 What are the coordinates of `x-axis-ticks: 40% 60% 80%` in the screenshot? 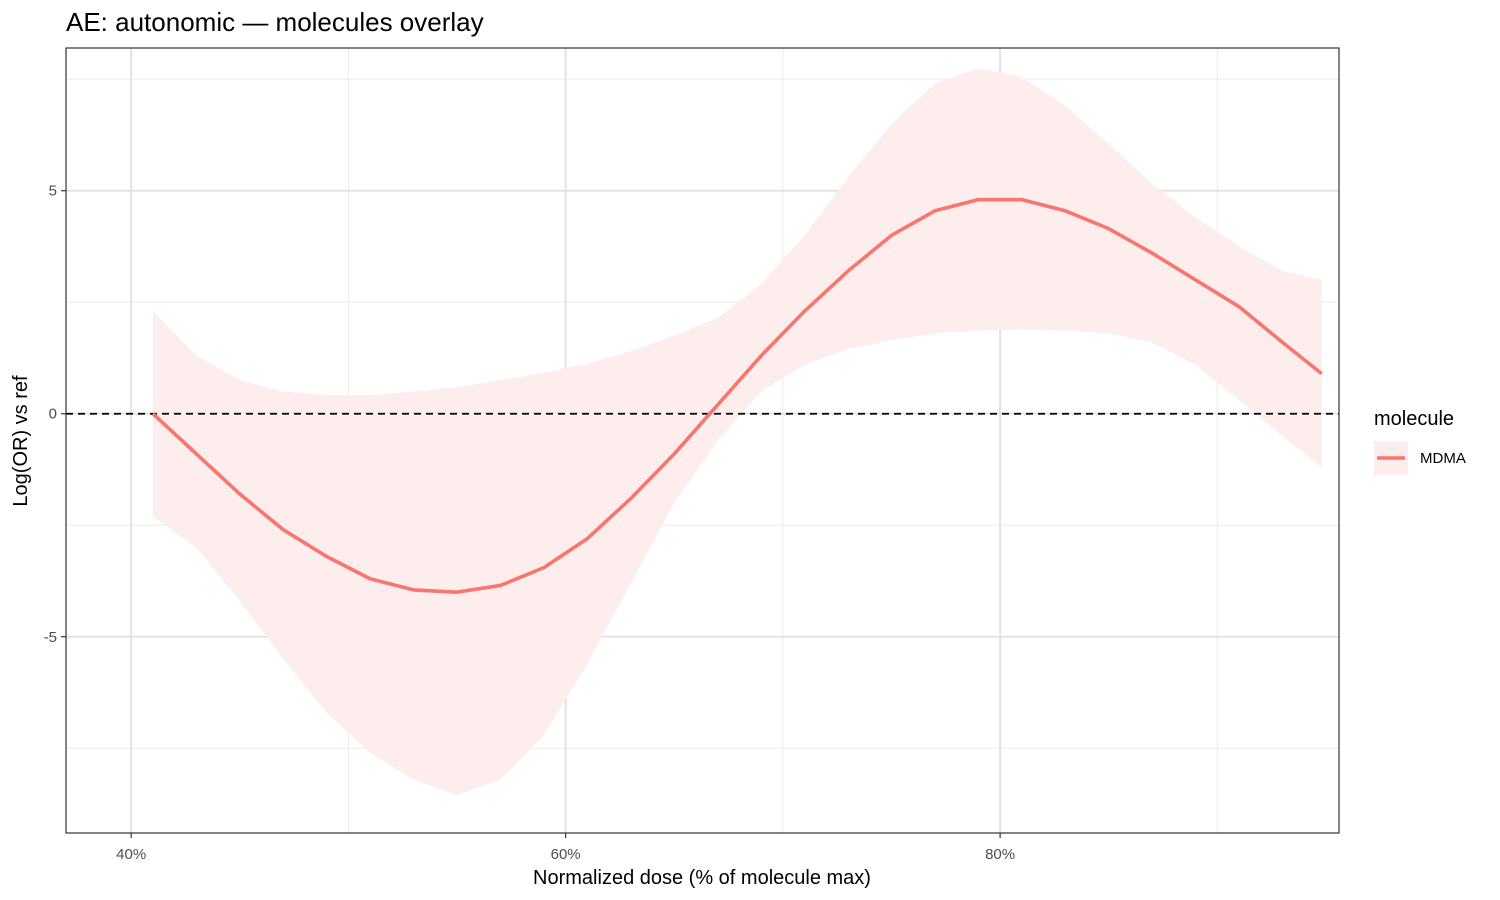 It's located at (565, 848).